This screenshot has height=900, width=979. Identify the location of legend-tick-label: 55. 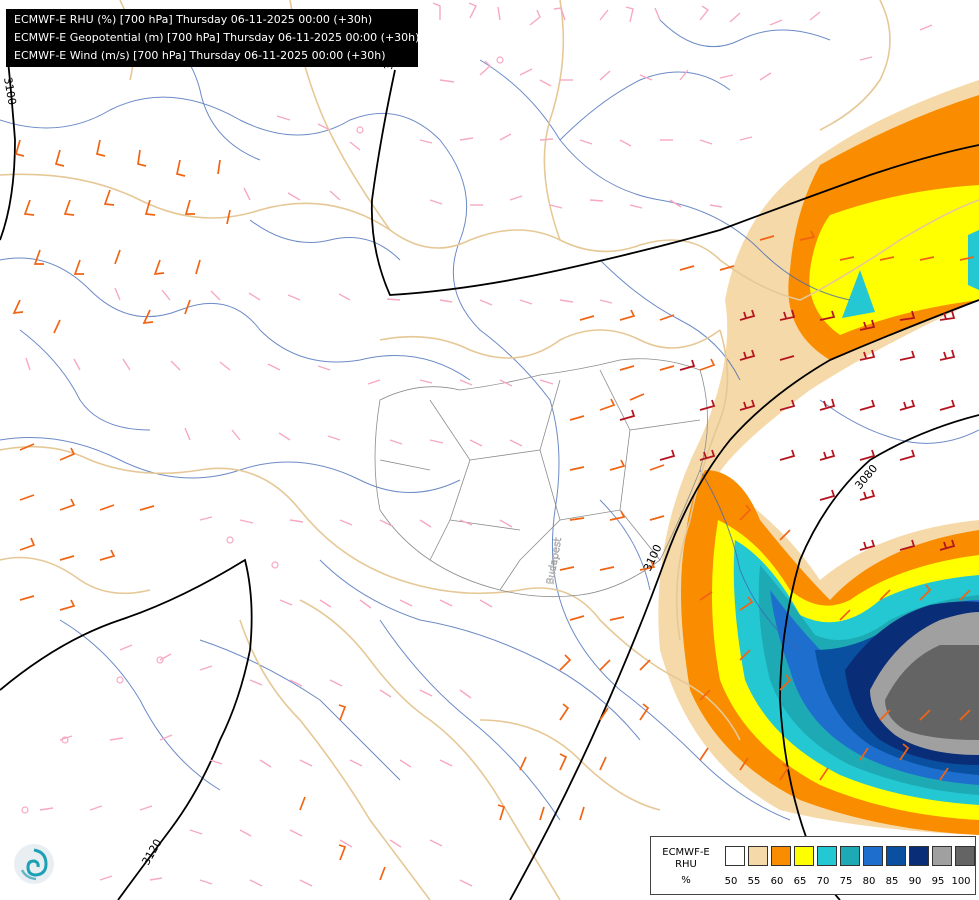
(754, 881).